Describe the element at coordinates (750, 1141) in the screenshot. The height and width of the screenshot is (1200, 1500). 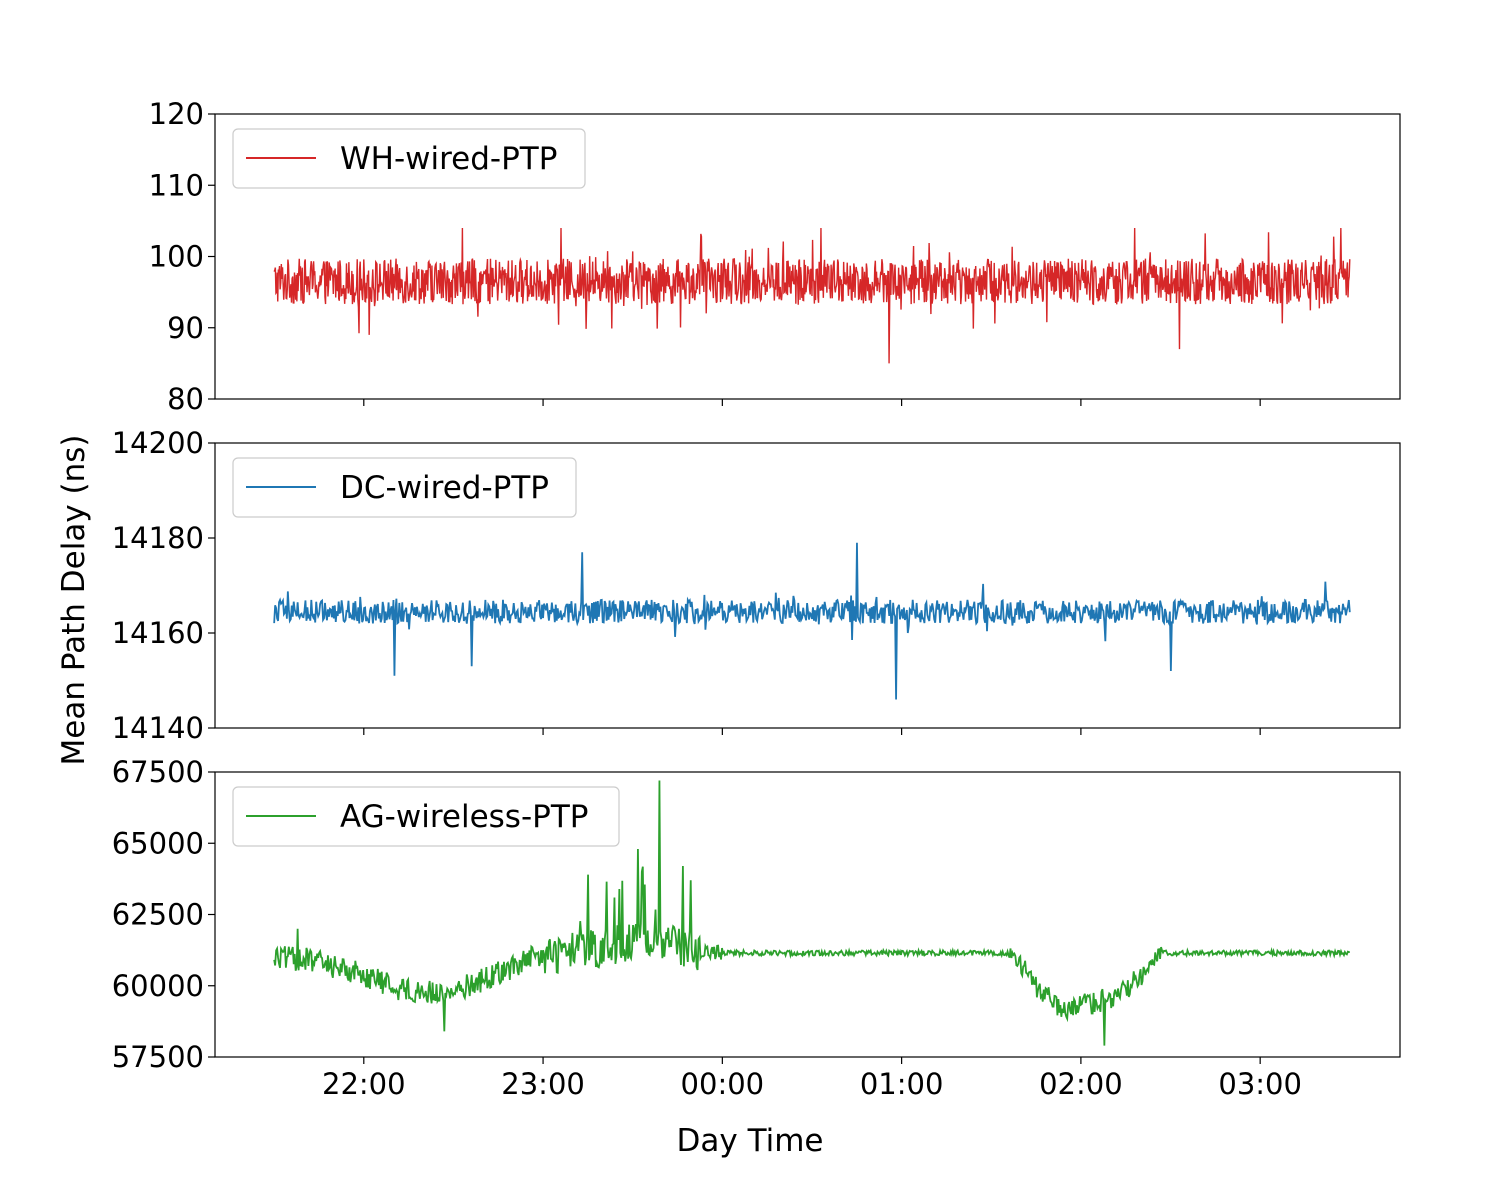
I see `x-axis-label: Day Time` at that location.